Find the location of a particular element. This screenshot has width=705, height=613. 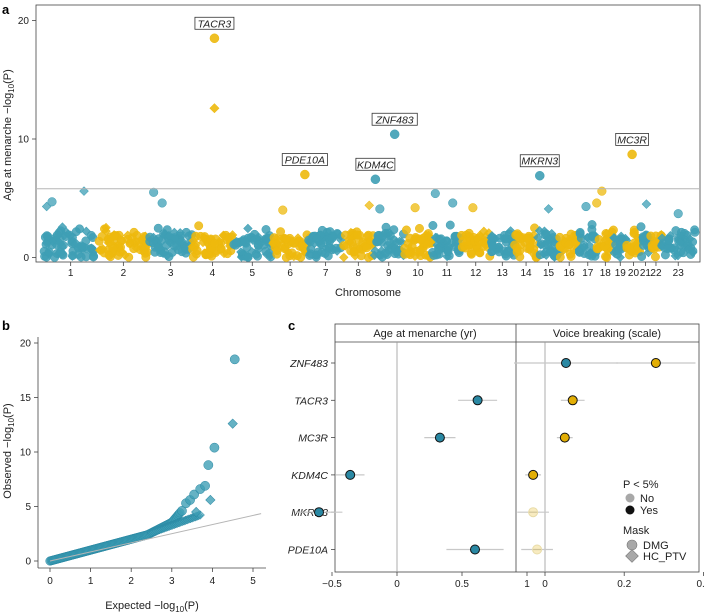

highlight-point-mkrn3 is located at coordinates (540, 175).